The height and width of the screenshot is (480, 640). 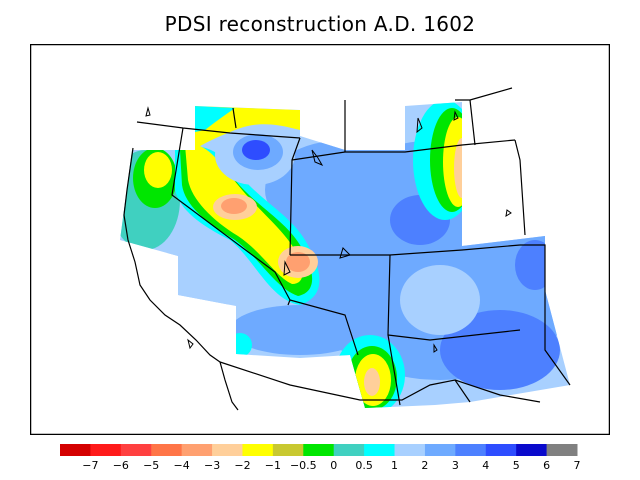 What do you see at coordinates (303, 465) in the screenshot?
I see `color-scale-label: −0.5` at bounding box center [303, 465].